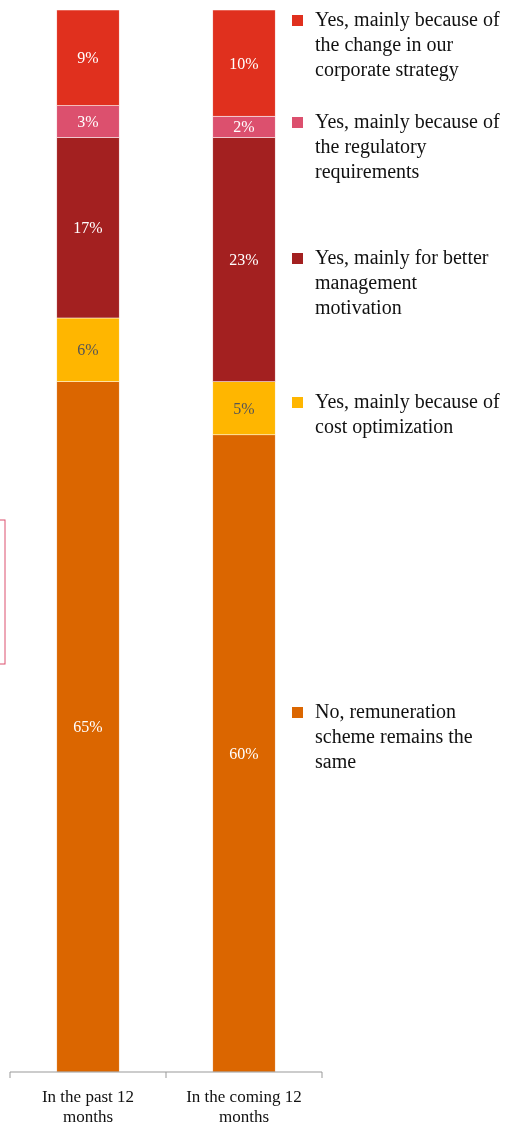  I want to click on x-tick-label: In the coming 12 months, so click(244, 1105).